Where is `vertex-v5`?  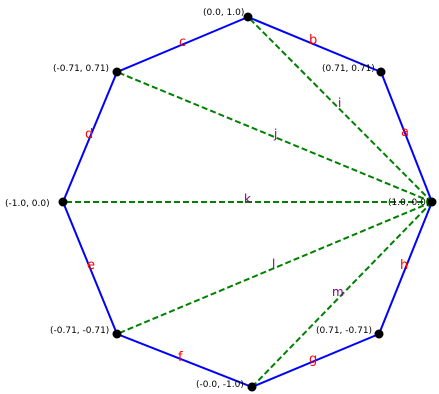 vertex-v5 is located at coordinates (117, 334).